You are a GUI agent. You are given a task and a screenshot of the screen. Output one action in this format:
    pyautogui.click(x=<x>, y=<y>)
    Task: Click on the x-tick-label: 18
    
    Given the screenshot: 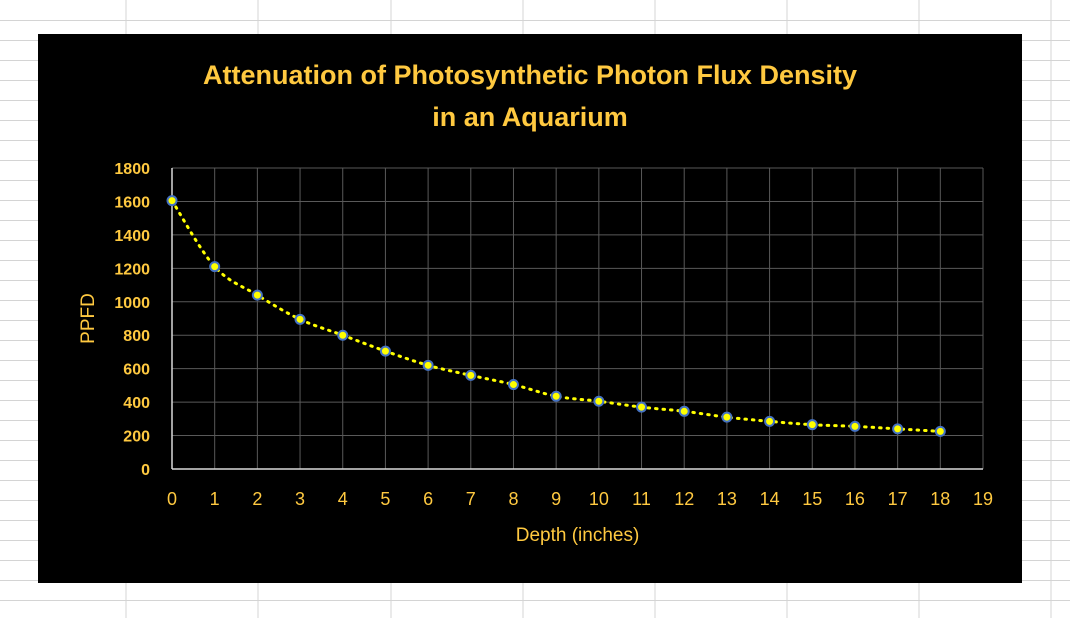 What is the action you would take?
    pyautogui.click(x=940, y=499)
    